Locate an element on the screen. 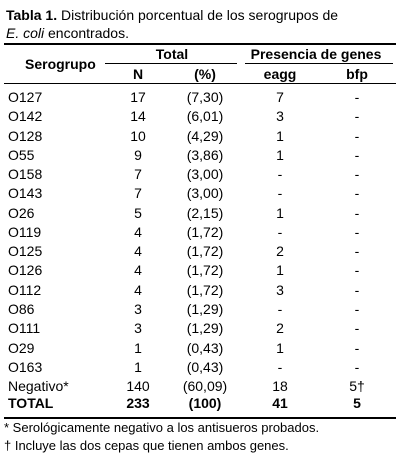  serogroup-cell: O163 is located at coordinates (25, 366).